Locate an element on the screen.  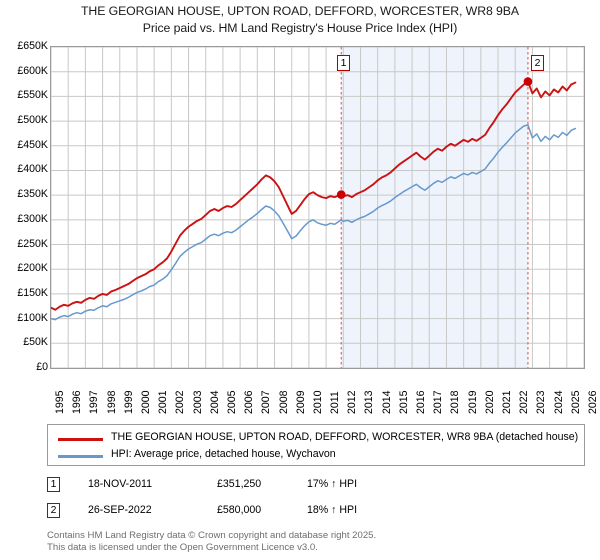
x-tick-label: 1999 is located at coordinates (128, 402).